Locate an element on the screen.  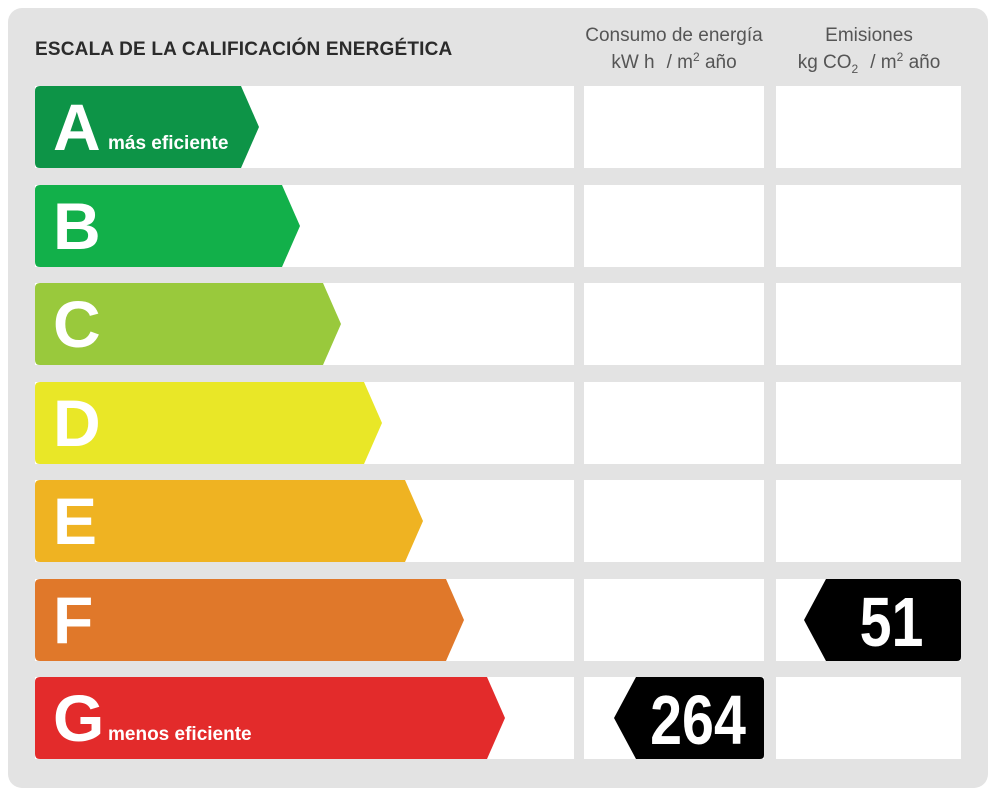
emissions-unit-sub: 2 is located at coordinates (855, 69).